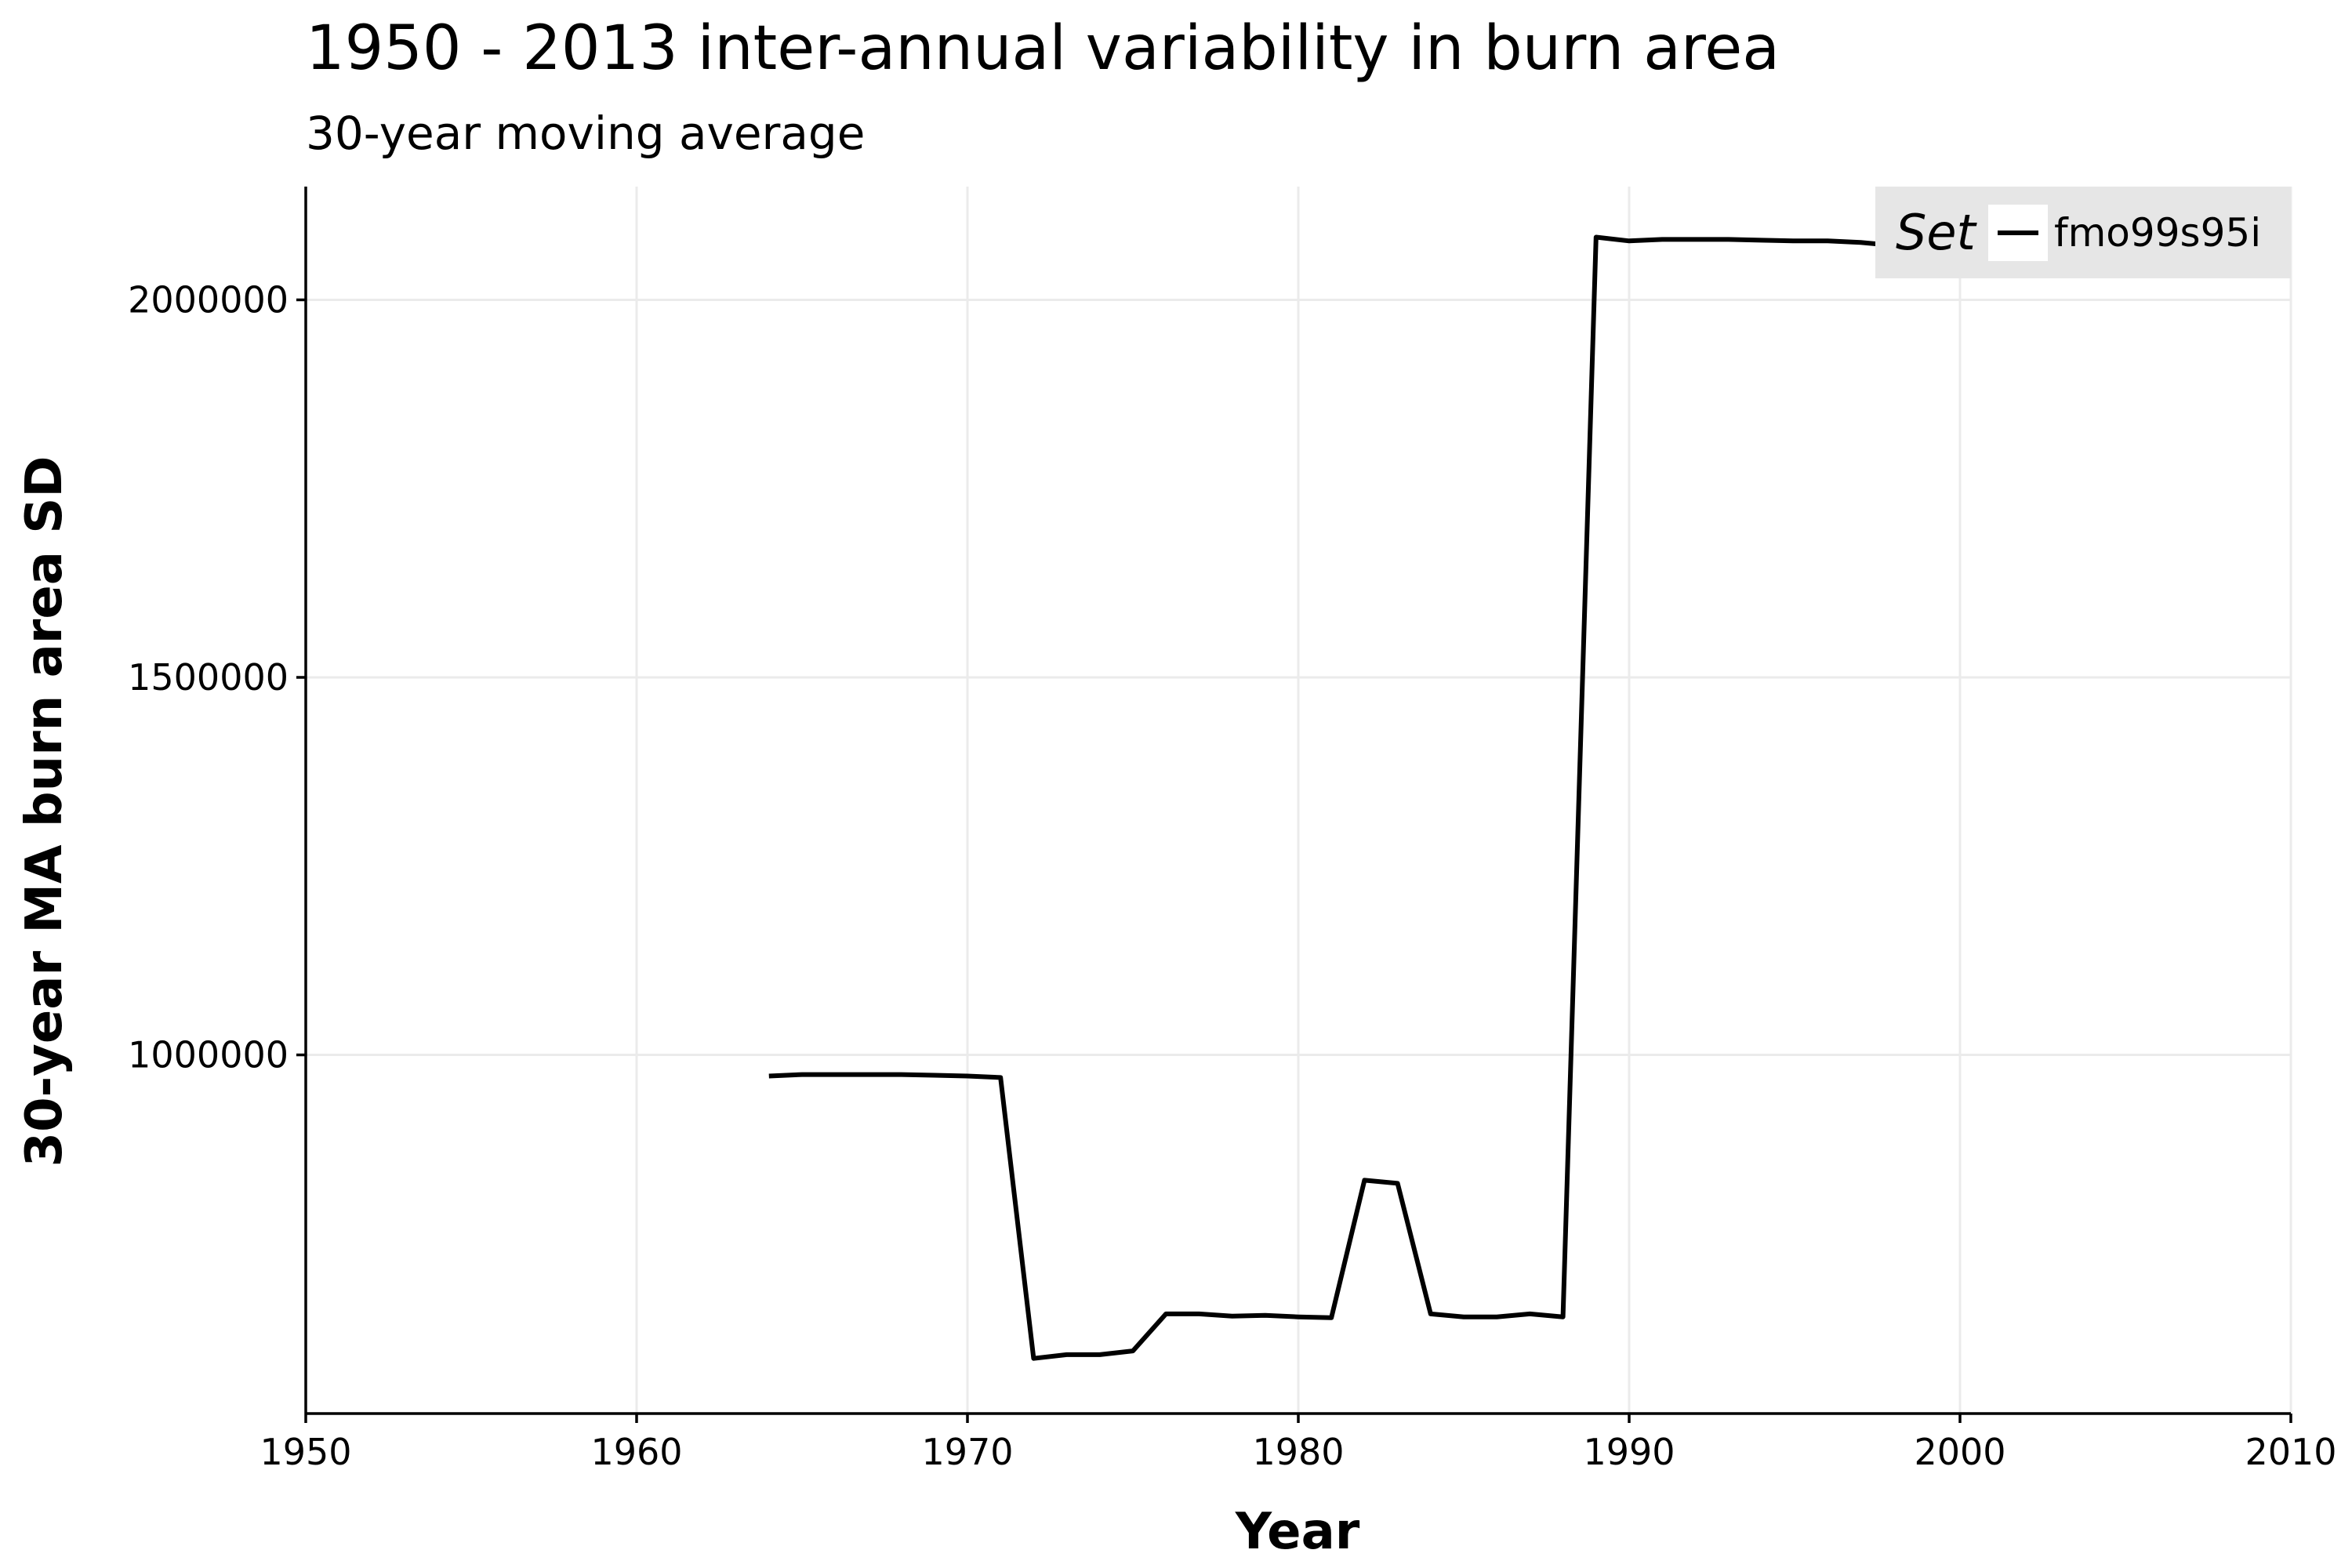 This screenshot has height=1568, width=2352. What do you see at coordinates (2157, 233) in the screenshot?
I see `legend-label: fmo99s95i` at bounding box center [2157, 233].